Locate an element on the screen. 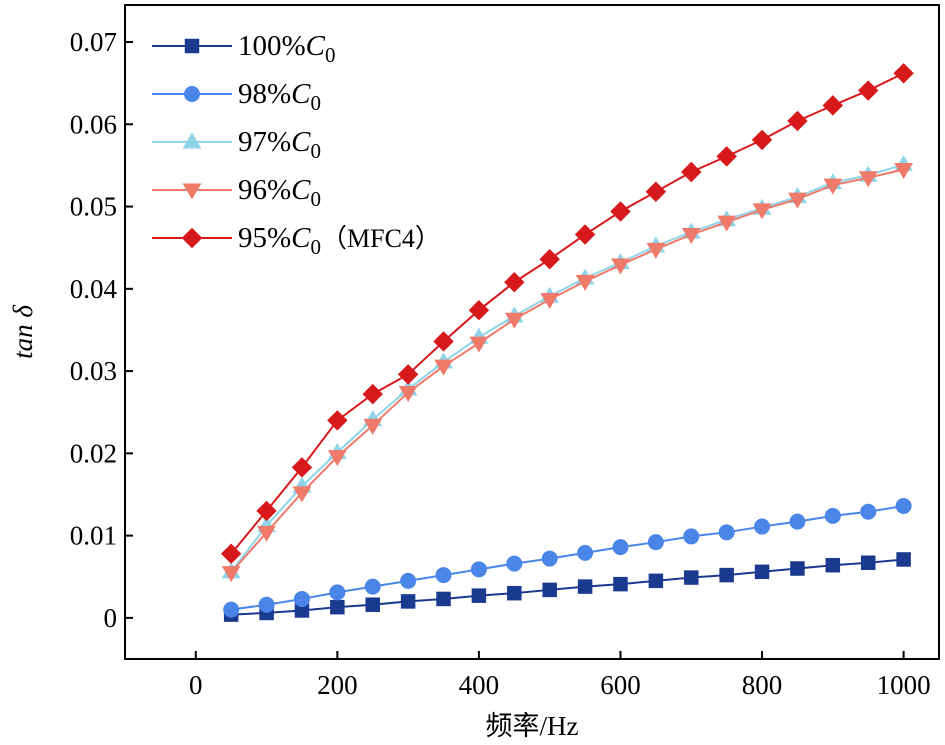  y-tick-label: 0.01 is located at coordinates (93, 536).